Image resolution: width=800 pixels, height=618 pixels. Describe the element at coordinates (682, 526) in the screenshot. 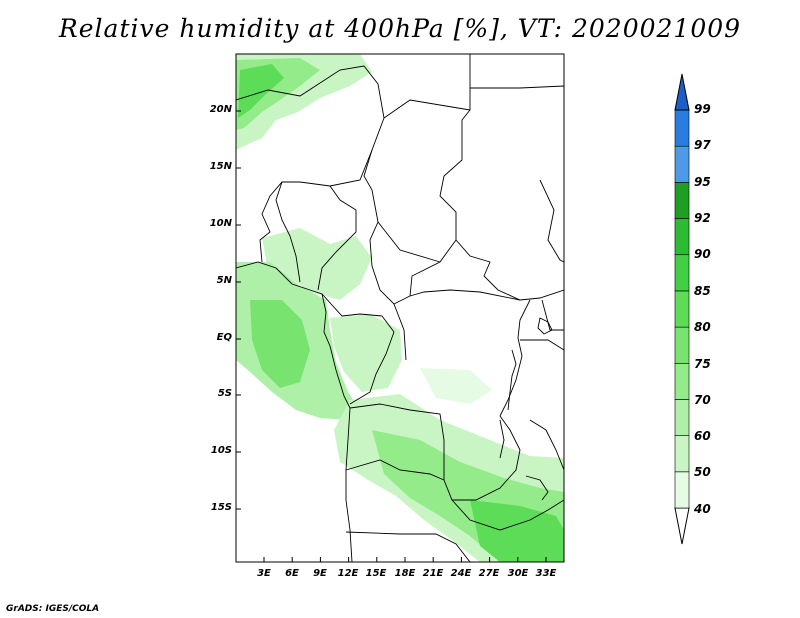

I see `colorbar-arrow-low` at that location.